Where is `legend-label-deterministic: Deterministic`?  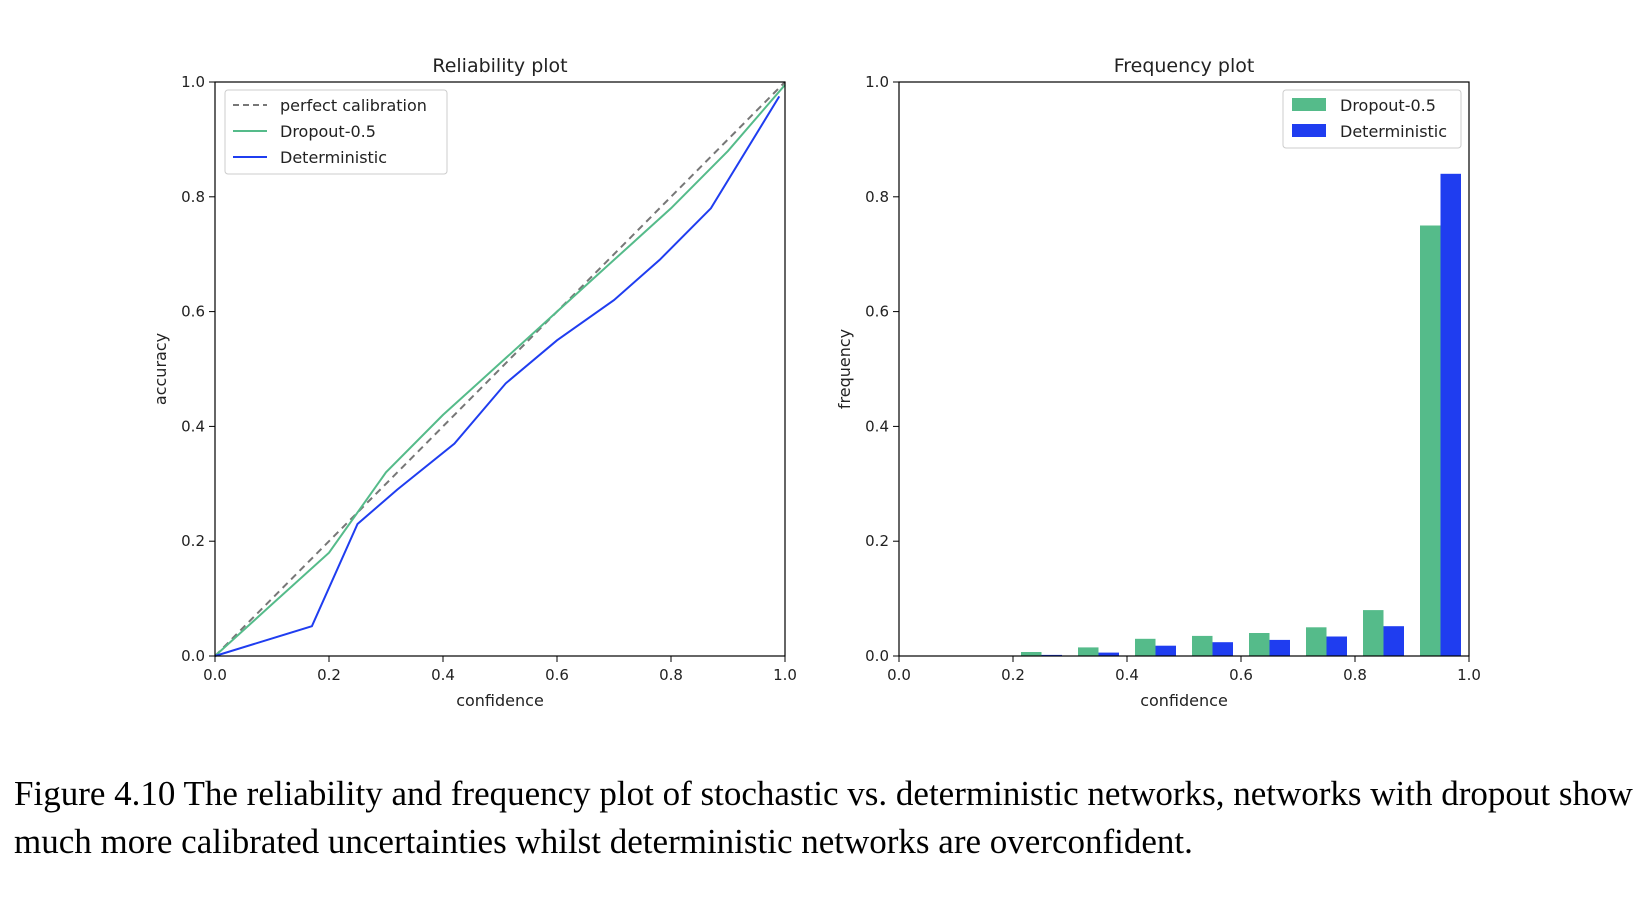
legend-label-deterministic: Deterministic is located at coordinates (333, 157).